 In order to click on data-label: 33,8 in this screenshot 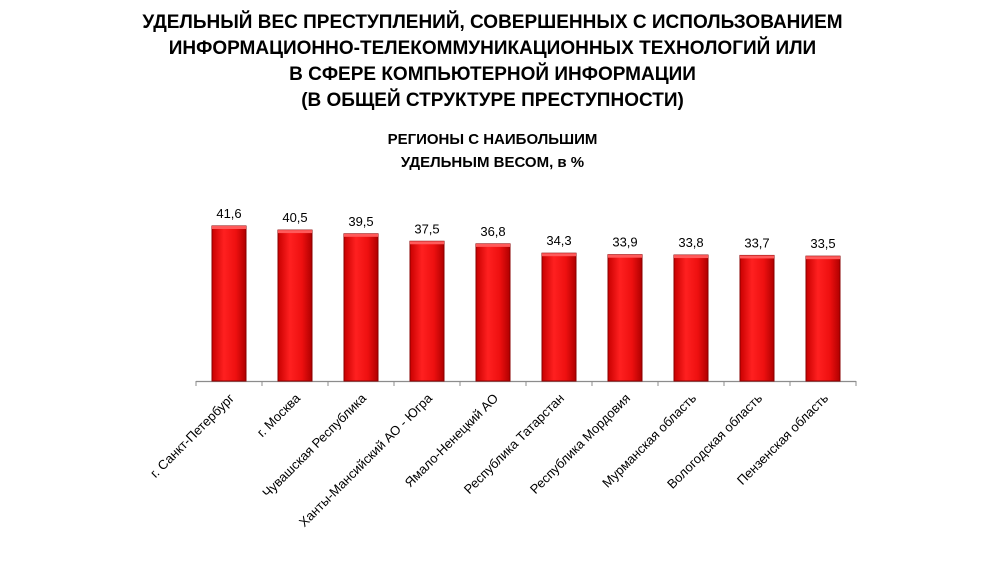, I will do `click(690, 242)`.